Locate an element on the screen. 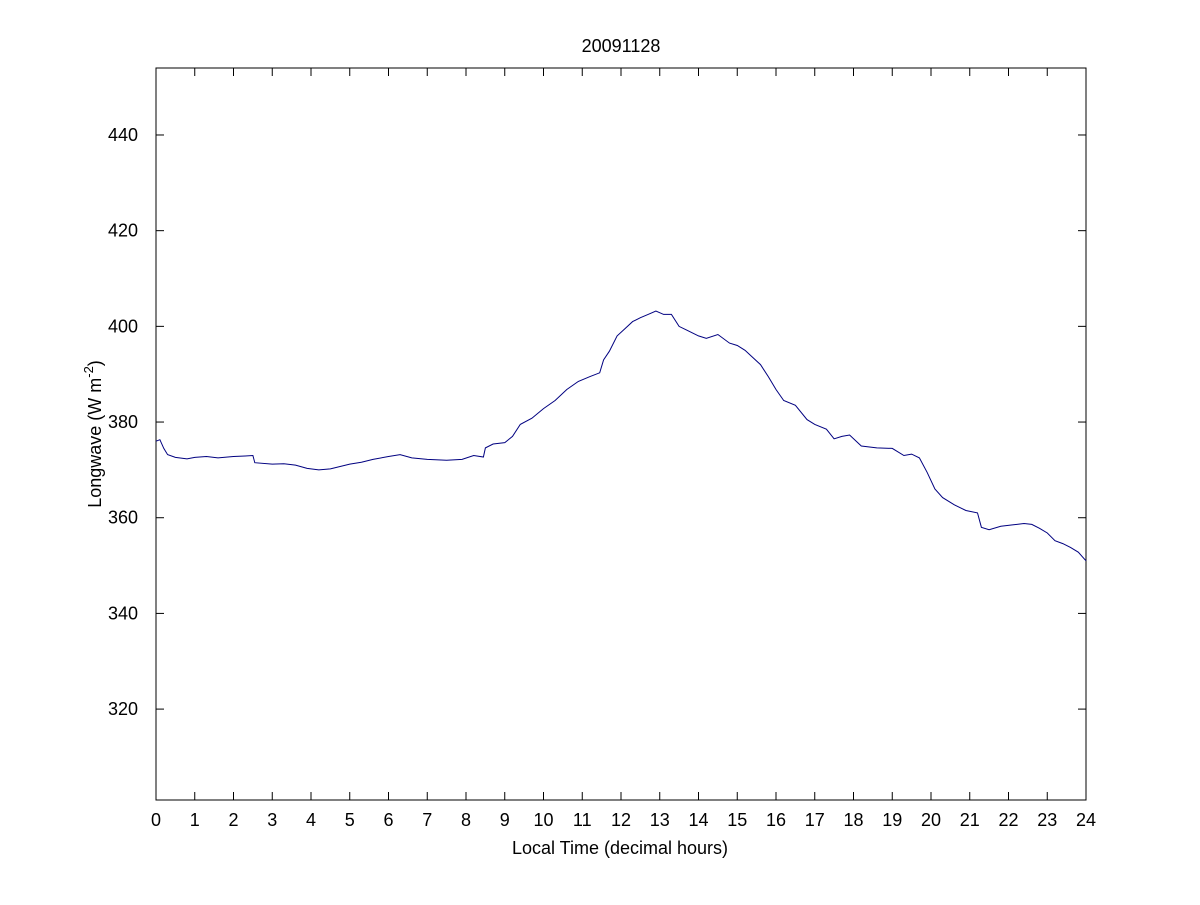 The width and height of the screenshot is (1200, 905). x-tick-label: 20 is located at coordinates (931, 820).